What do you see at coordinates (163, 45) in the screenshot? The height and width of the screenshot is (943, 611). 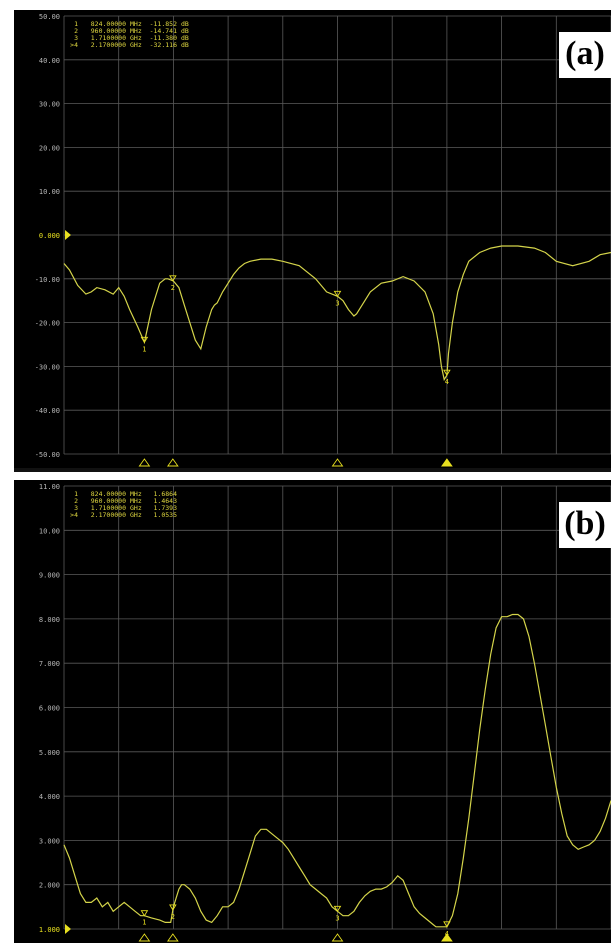 I see `marker-readout-value: -32.116` at bounding box center [163, 45].